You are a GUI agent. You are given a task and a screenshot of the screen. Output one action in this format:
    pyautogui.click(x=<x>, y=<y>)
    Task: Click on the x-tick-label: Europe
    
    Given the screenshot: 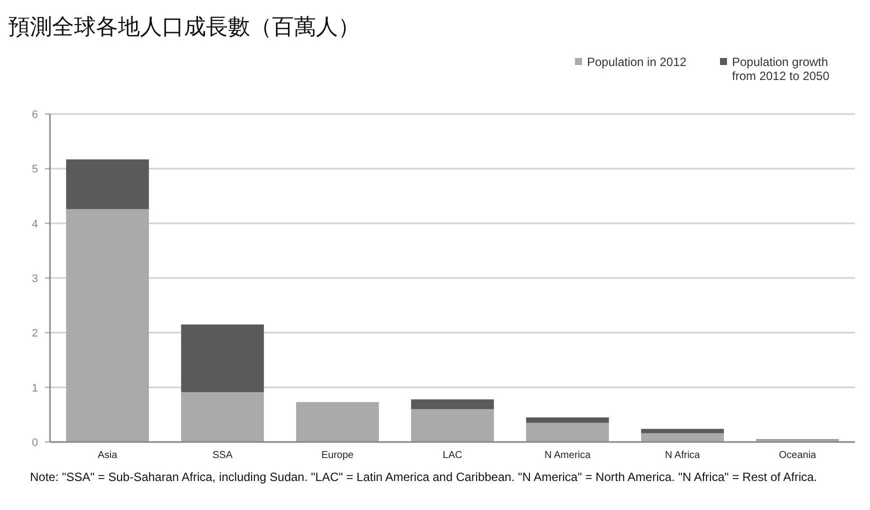 What is the action you would take?
    pyautogui.click(x=337, y=455)
    